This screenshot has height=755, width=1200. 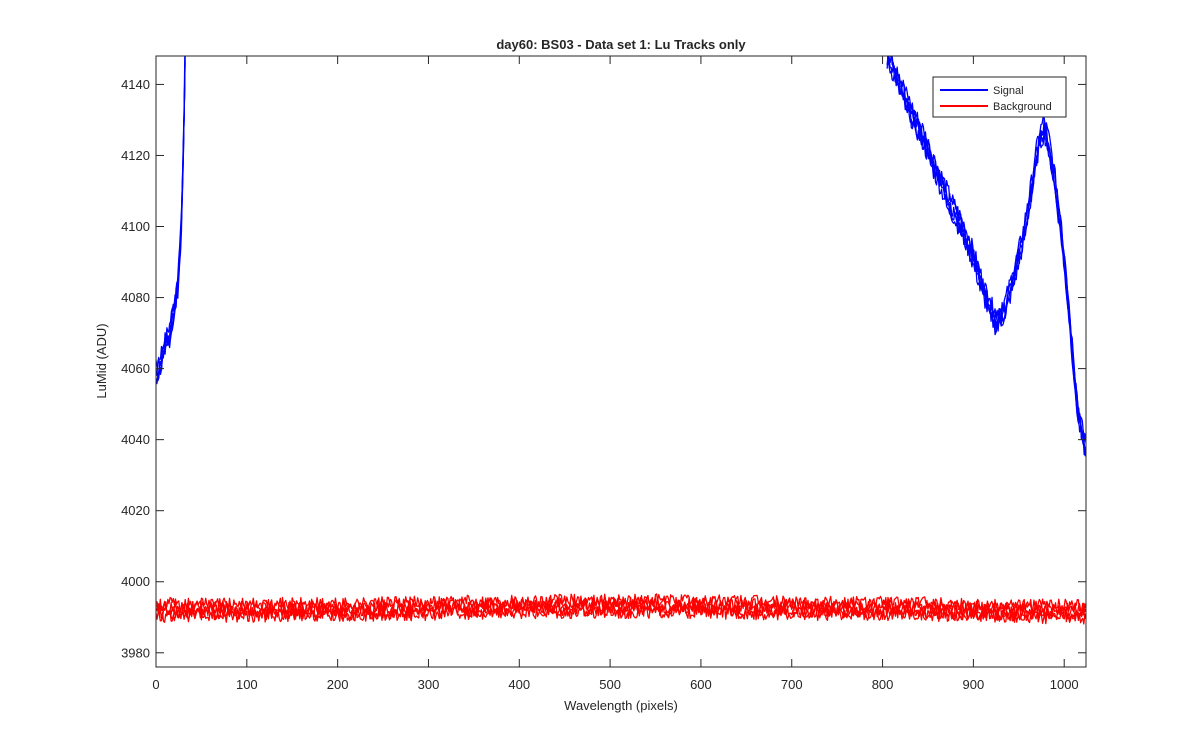 I want to click on y-axis-label: LuMid (ADU), so click(x=101, y=360).